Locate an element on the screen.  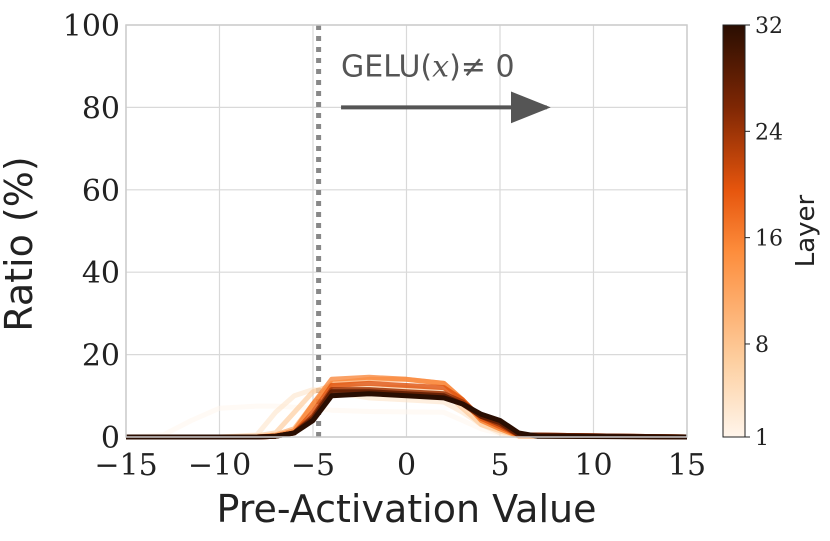
colorbar-tick-label: 32 is located at coordinates (769, 26).